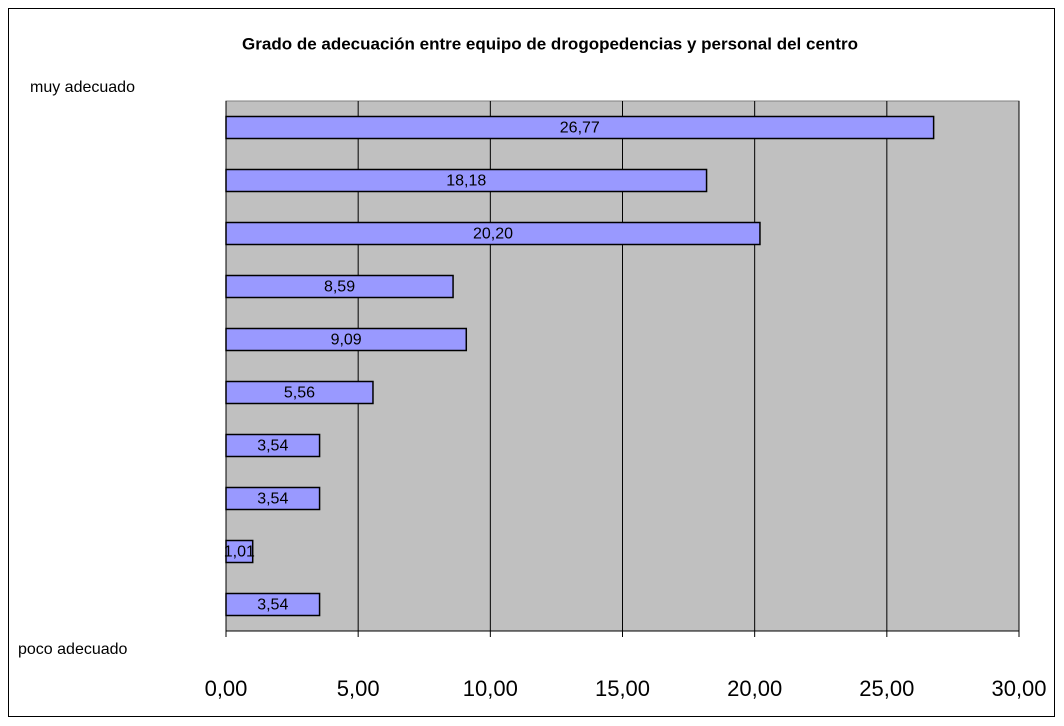 The width and height of the screenshot is (1064, 726). What do you see at coordinates (358, 688) in the screenshot?
I see `x-tick-label: 5,00` at bounding box center [358, 688].